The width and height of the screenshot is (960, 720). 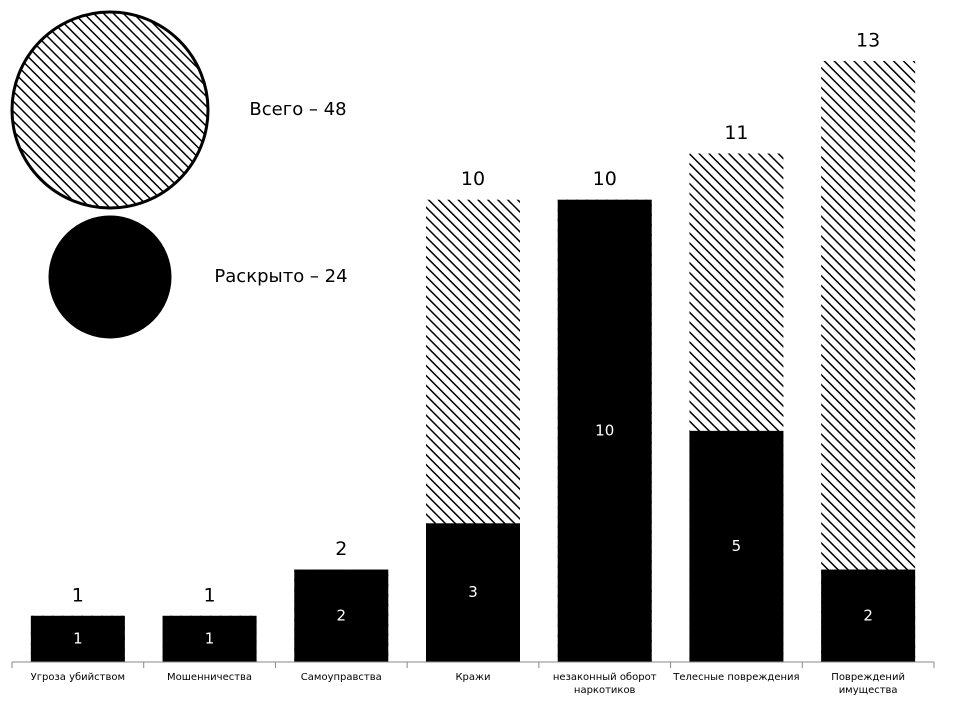 I want to click on legend-label: Всего – 48, so click(x=297, y=109).